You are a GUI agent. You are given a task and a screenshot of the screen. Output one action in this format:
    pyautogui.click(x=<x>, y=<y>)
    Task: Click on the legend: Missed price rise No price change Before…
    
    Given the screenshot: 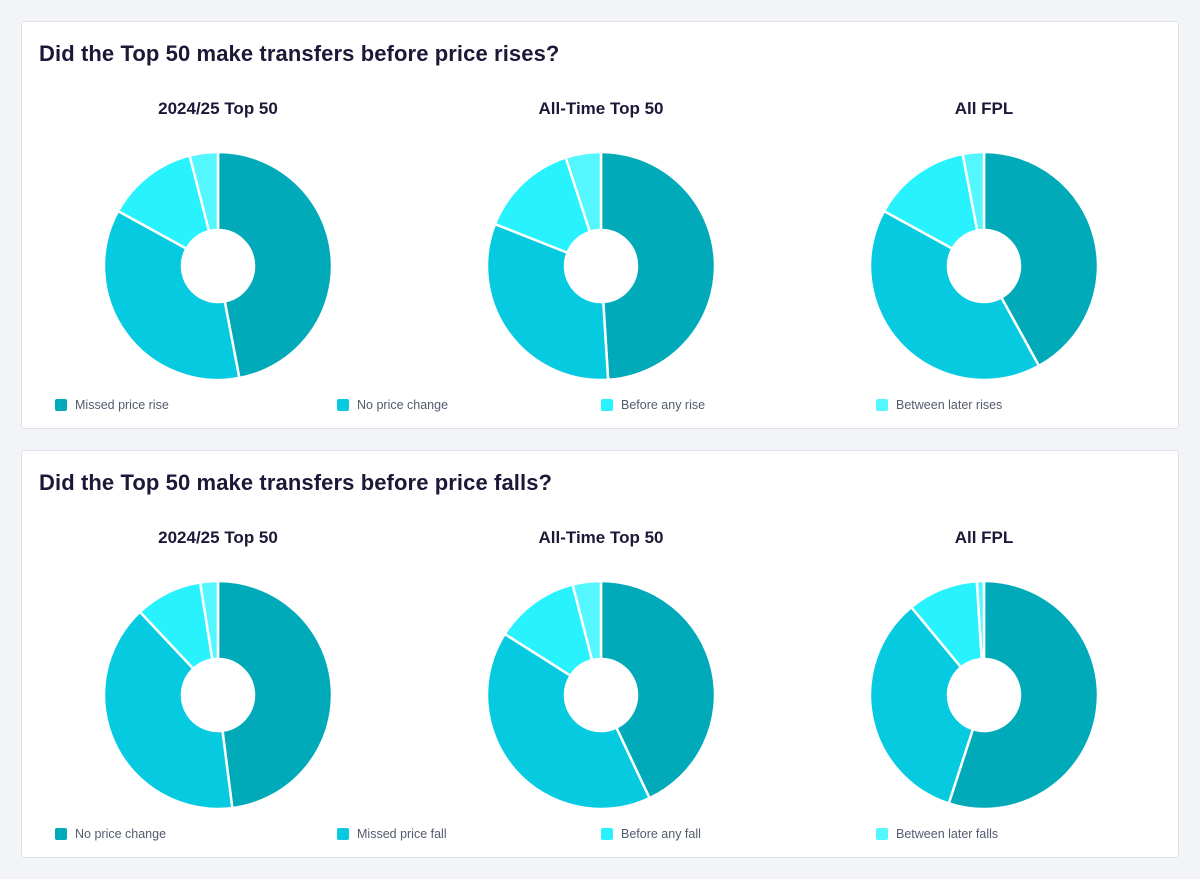 What is the action you would take?
    pyautogui.click(x=600, y=408)
    